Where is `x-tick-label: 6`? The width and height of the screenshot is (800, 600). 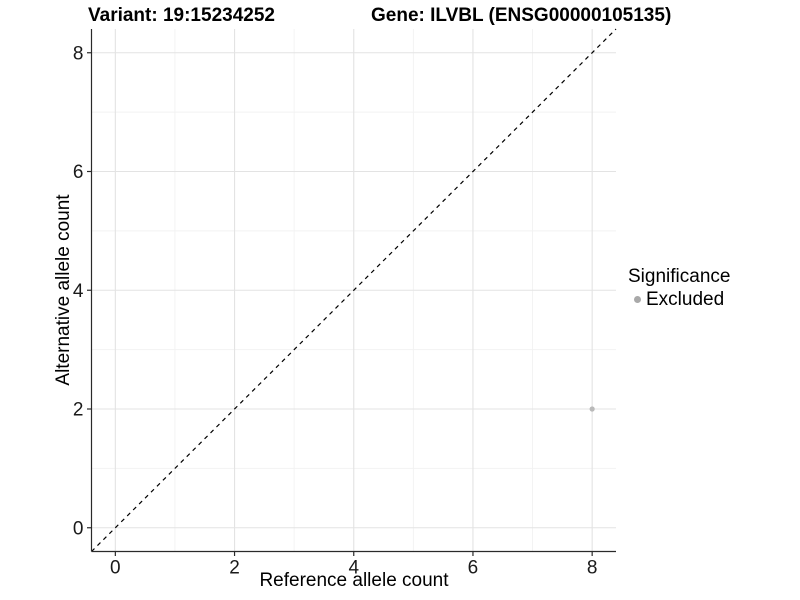
x-tick-label: 6 is located at coordinates (473, 568).